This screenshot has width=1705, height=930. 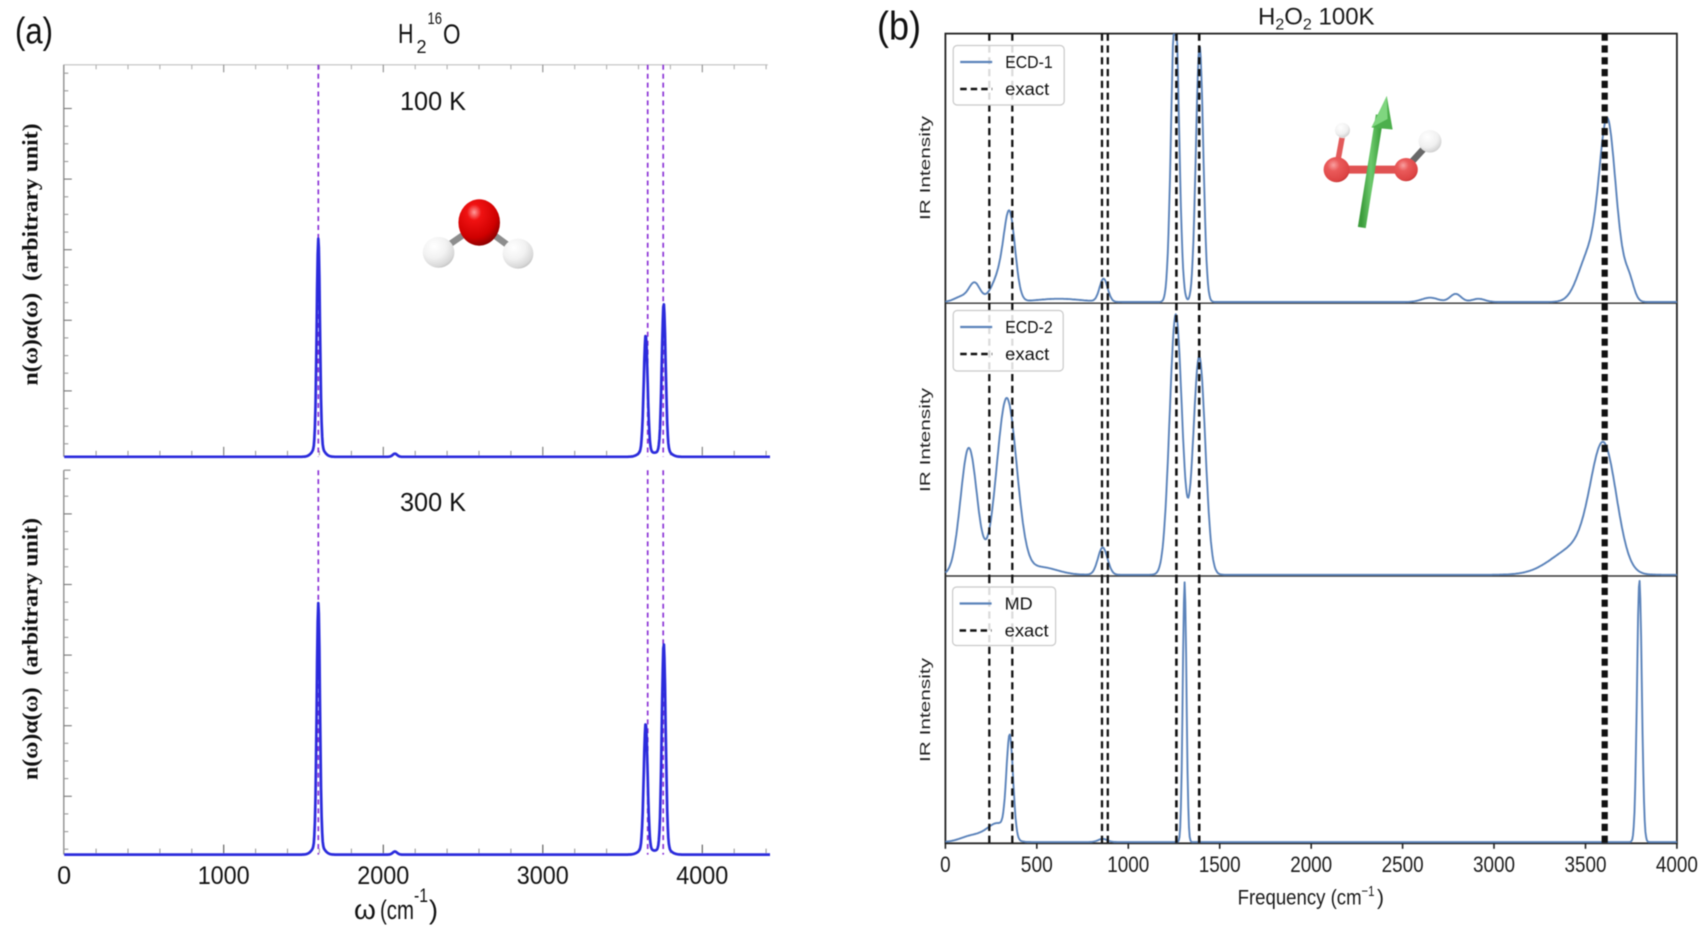 I want to click on svg-text: O, so click(x=452, y=34).